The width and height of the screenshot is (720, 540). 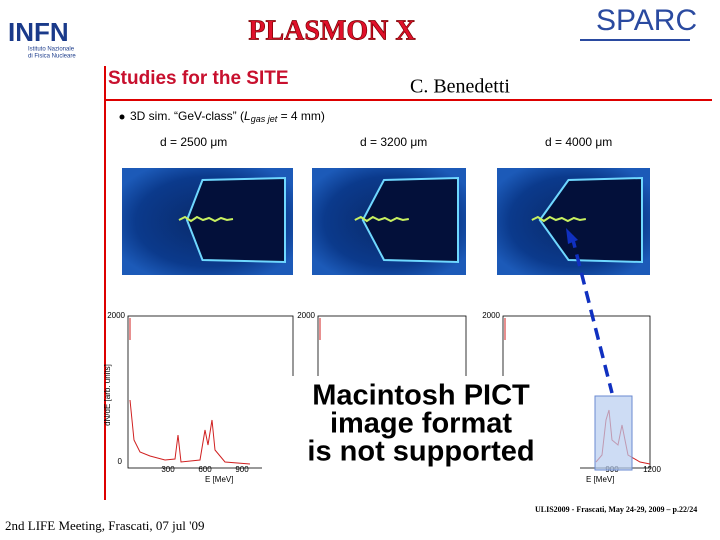 What do you see at coordinates (331, 30) in the screenshot?
I see `header-title: PLASMON X` at bounding box center [331, 30].